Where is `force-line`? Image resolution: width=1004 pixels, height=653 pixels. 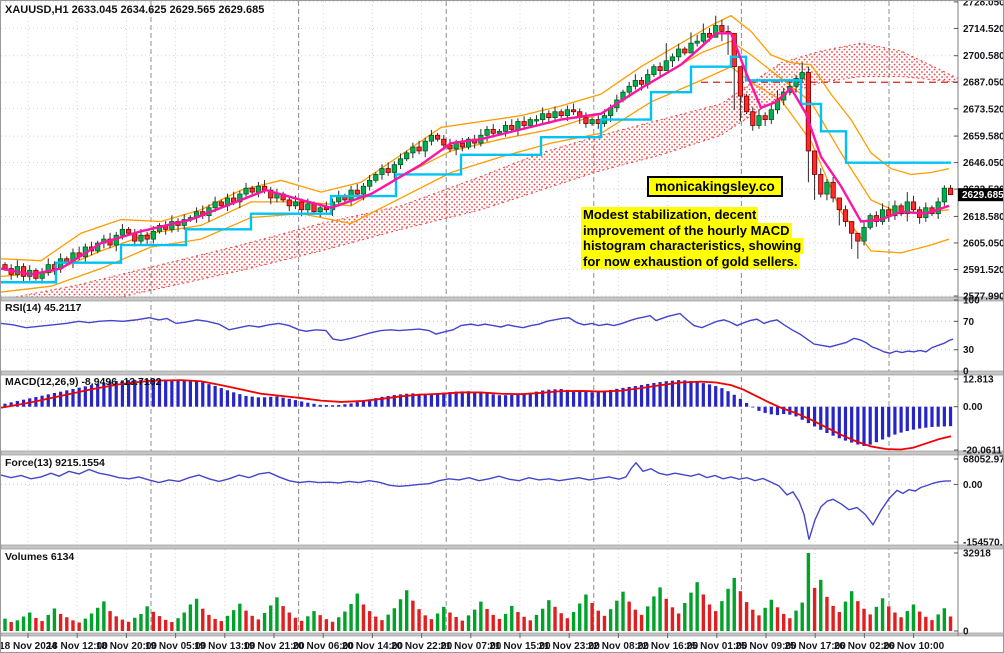
force-line is located at coordinates (476, 500).